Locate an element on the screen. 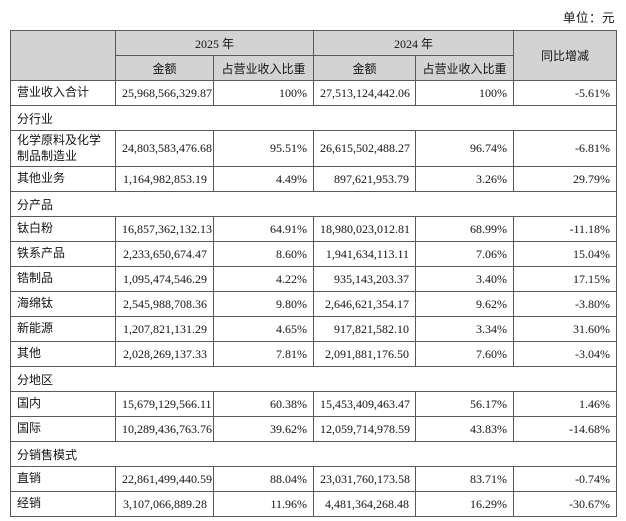  amount-2025-cell: 1,207,821,131.29 is located at coordinates (164, 329).